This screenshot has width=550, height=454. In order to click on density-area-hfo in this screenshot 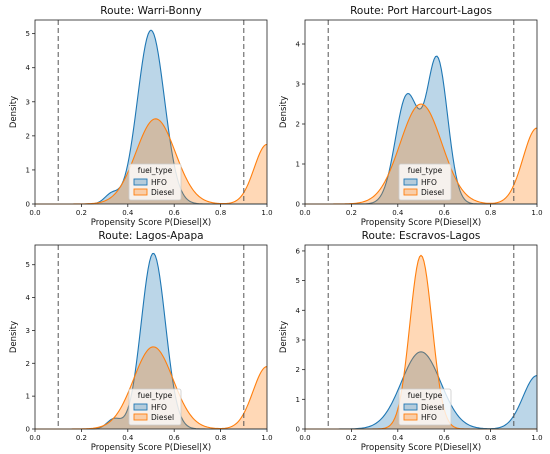, I will do `click(421, 130)`.